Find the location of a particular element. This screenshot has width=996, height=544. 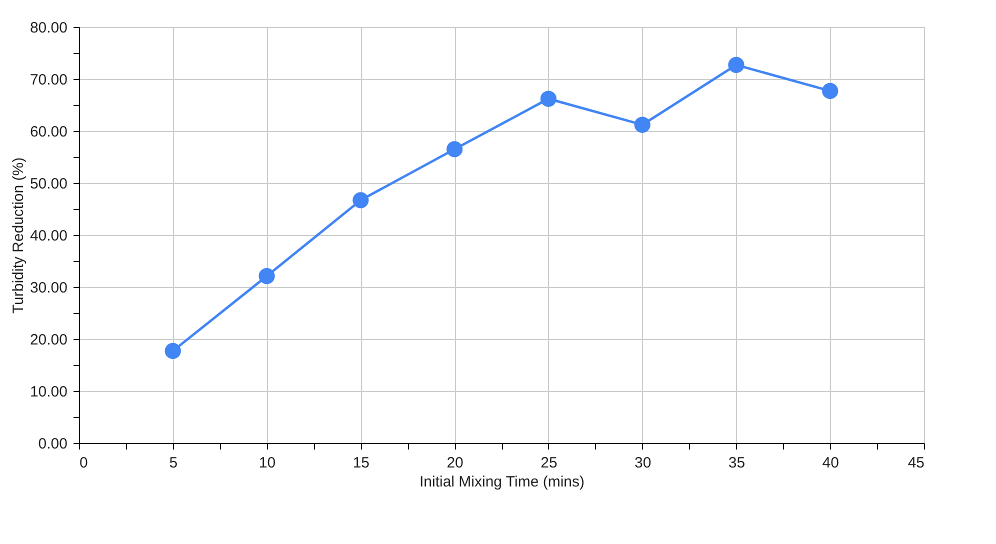

y-axis-title: Turbidity Reduction (%) is located at coordinates (18, 235).